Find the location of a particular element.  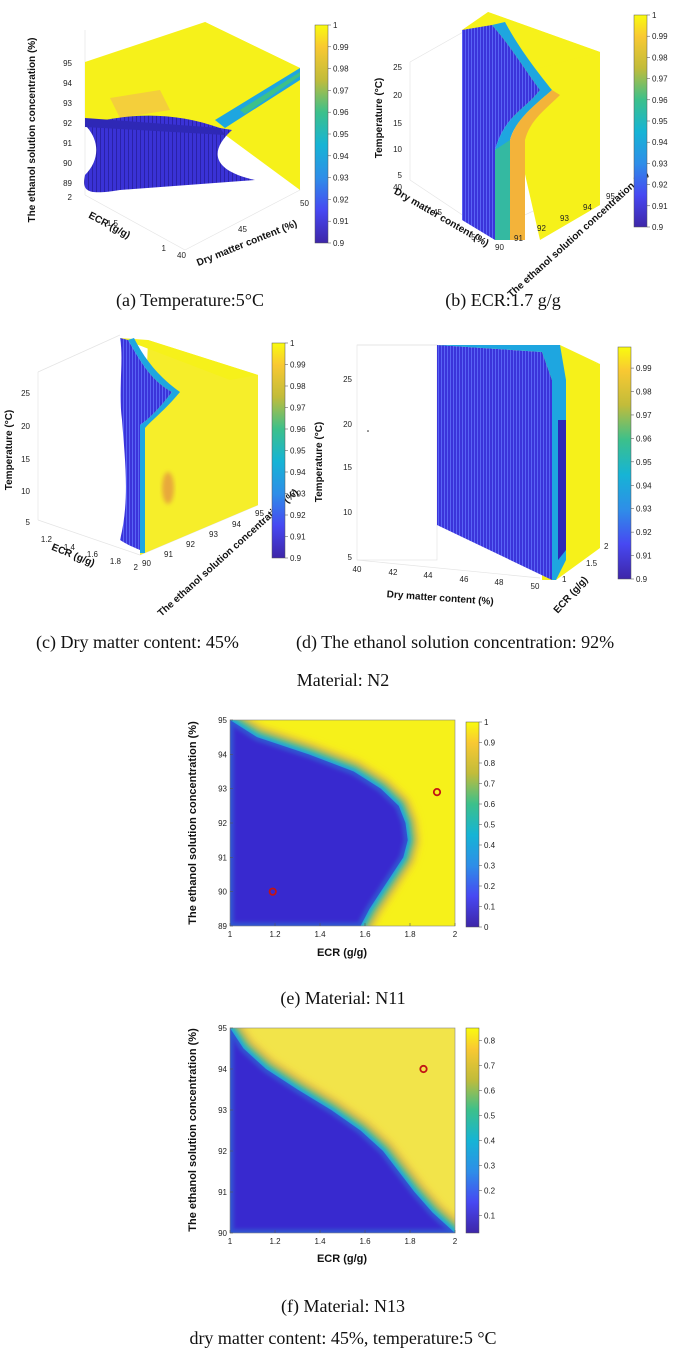

panel-a-z-ticks: 89 90 91 92 93 94 95 is located at coordinates (67, 123).